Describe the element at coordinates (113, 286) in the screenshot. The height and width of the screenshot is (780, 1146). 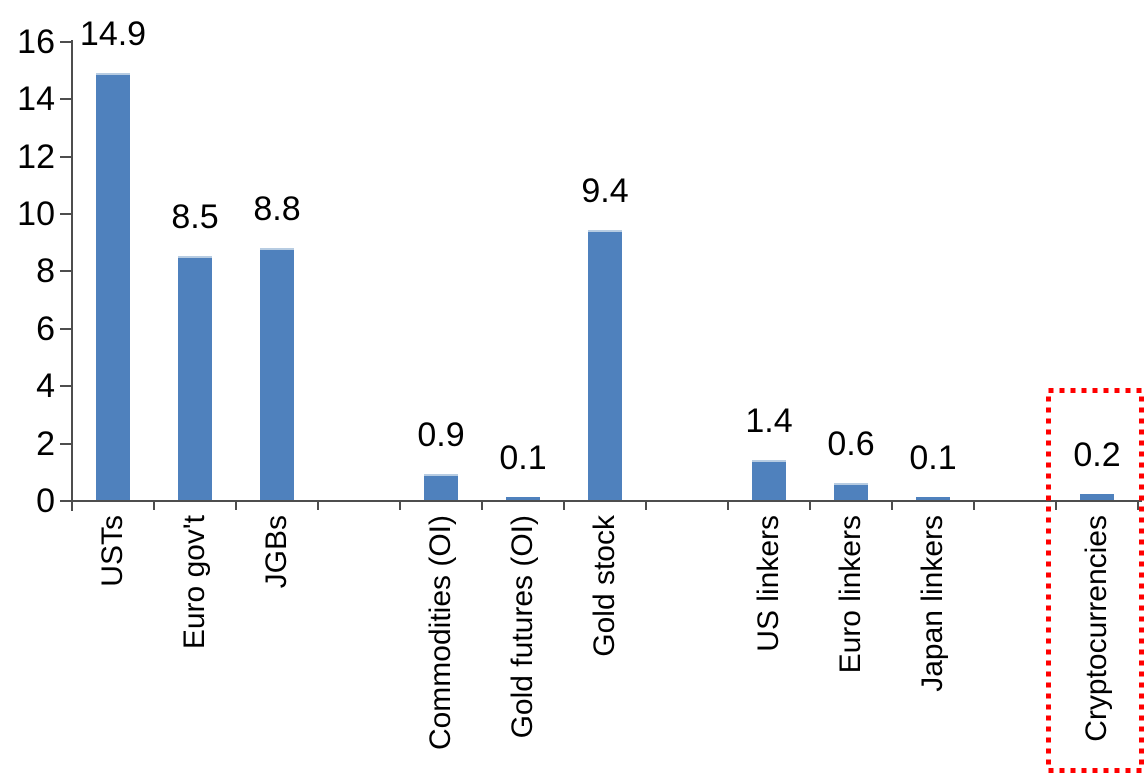
I see `bar-usts` at that location.